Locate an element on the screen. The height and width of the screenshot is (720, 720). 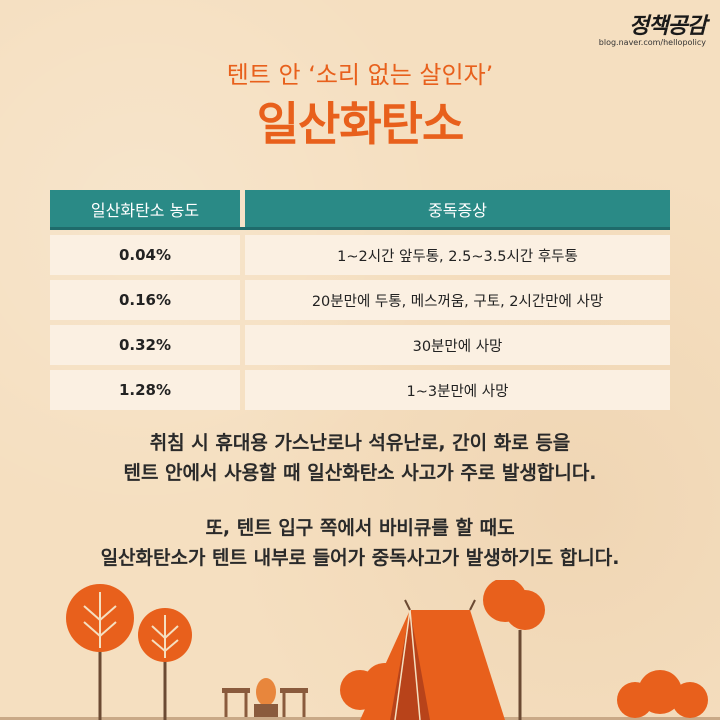
table-row: 1.28% 1~3분만에 사망 is located at coordinates (360, 390).